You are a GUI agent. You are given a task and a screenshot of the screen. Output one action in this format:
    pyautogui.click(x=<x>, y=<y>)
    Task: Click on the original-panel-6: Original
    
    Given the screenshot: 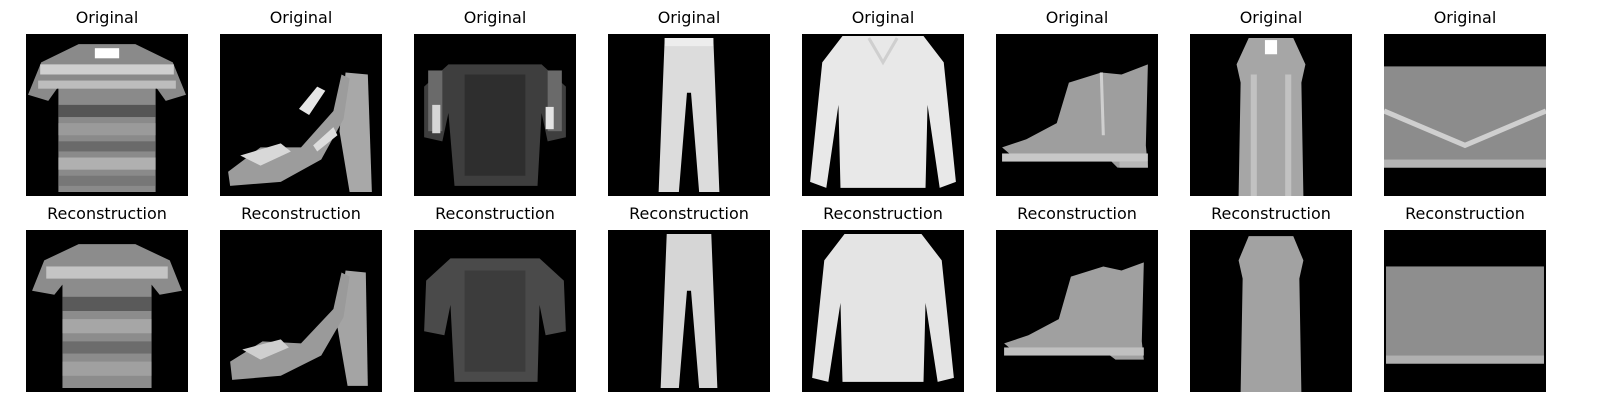 What is the action you would take?
    pyautogui.click(x=1077, y=98)
    